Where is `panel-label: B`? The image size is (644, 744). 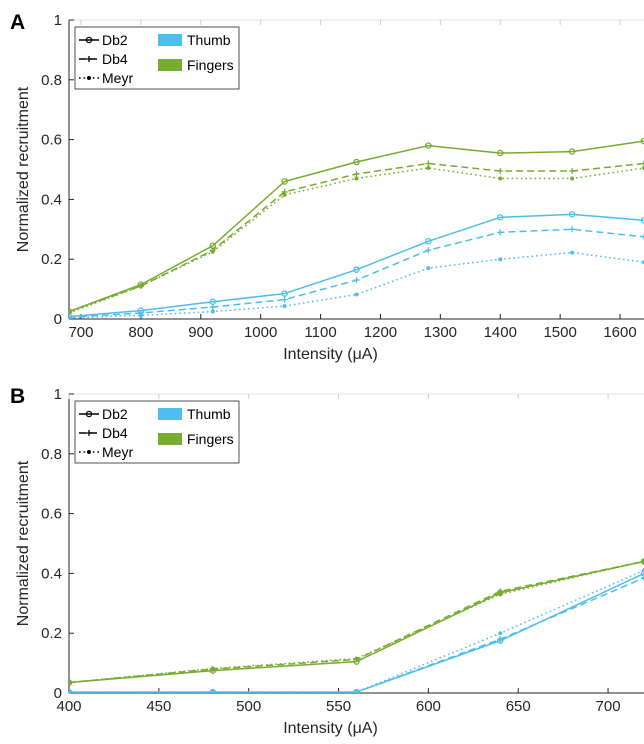
panel-label: B is located at coordinates (17, 396).